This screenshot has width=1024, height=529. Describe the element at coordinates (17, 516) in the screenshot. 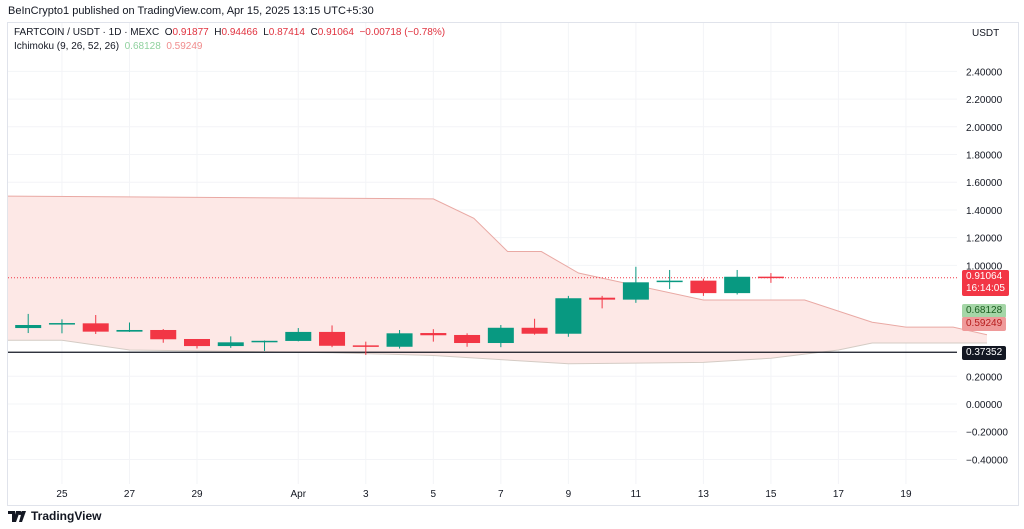

I see `tradingview-logo-icon` at that location.